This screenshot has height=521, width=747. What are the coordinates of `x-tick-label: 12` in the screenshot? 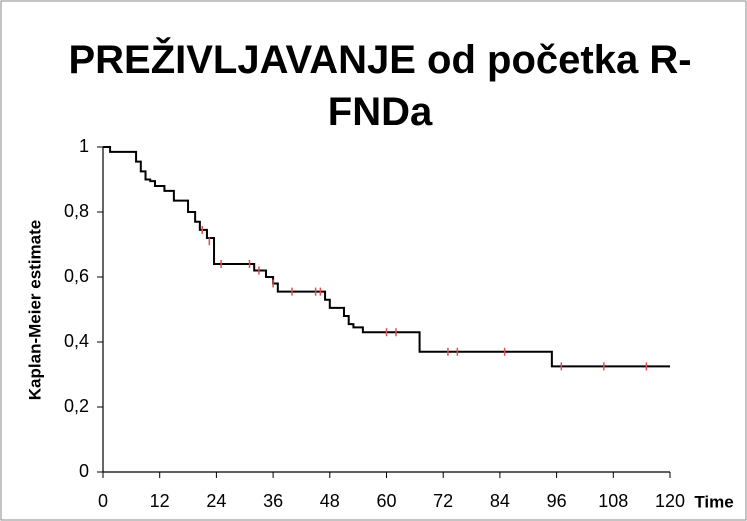 It's located at (160, 501).